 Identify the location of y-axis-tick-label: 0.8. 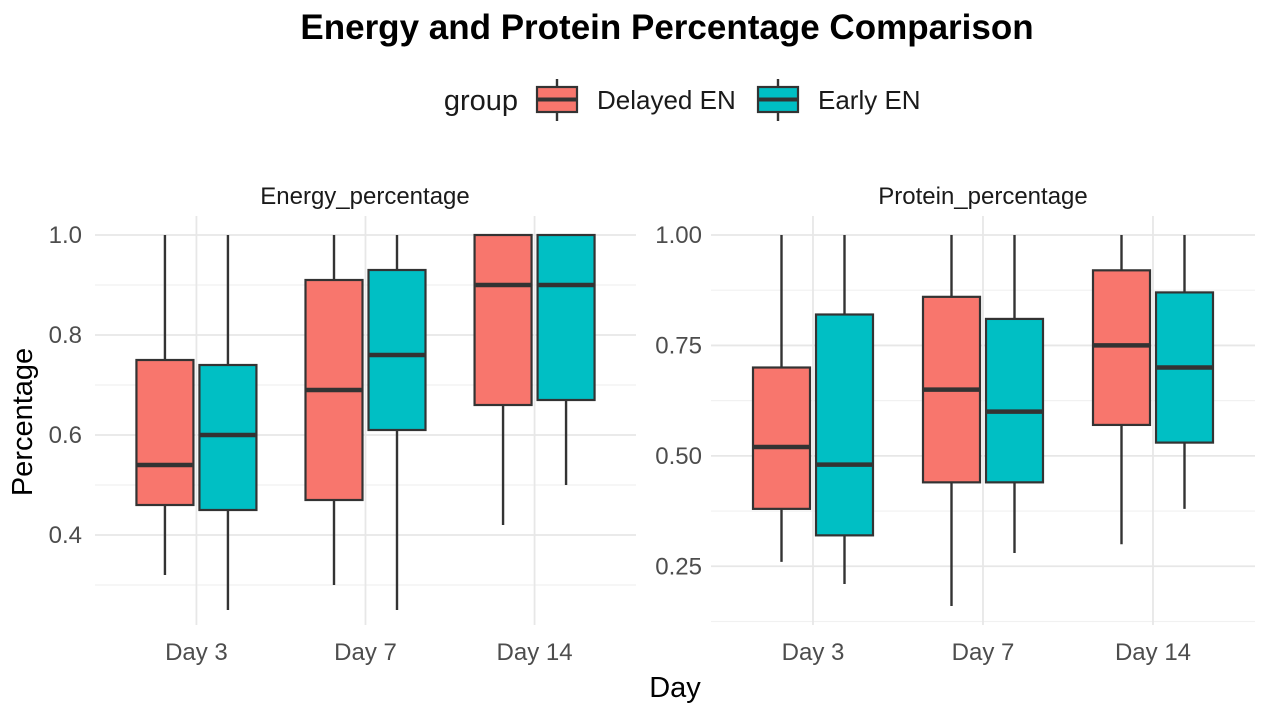
(65, 335).